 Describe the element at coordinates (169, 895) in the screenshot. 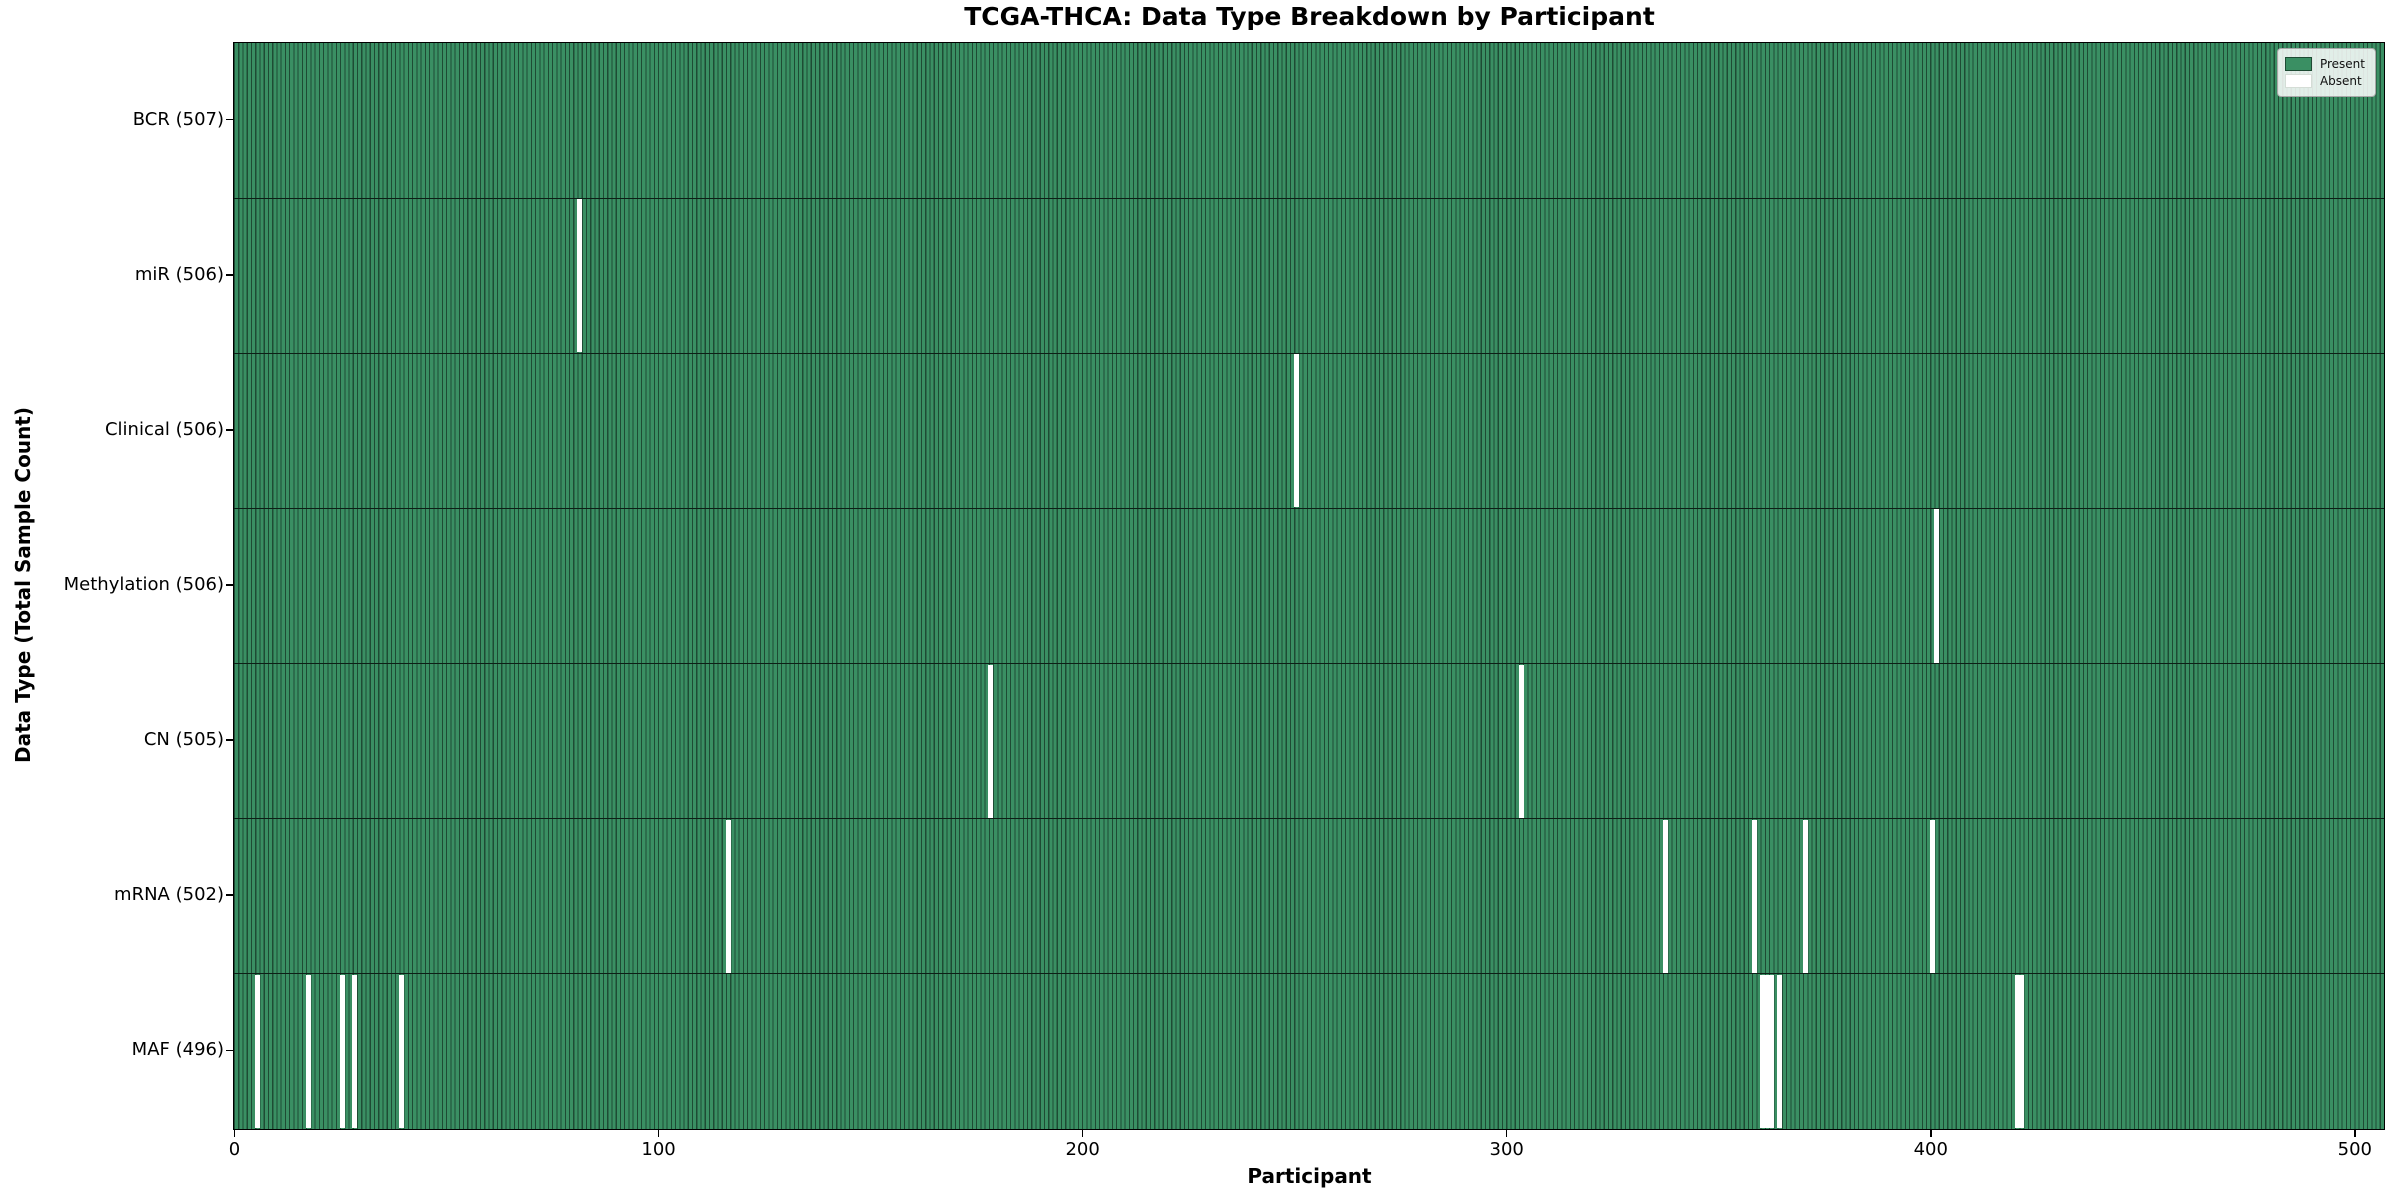

I see `y-tick-label-mRNA: mRNA (502)` at that location.